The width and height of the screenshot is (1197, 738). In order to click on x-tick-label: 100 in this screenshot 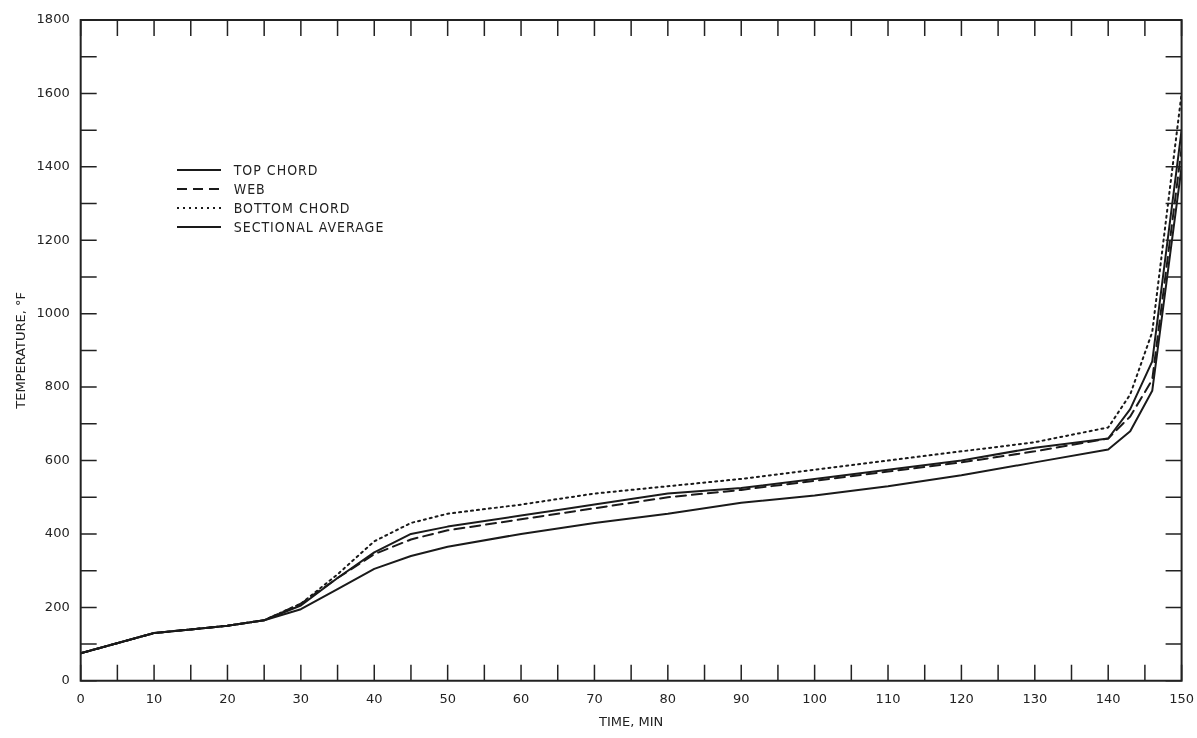, I will do `click(815, 698)`.